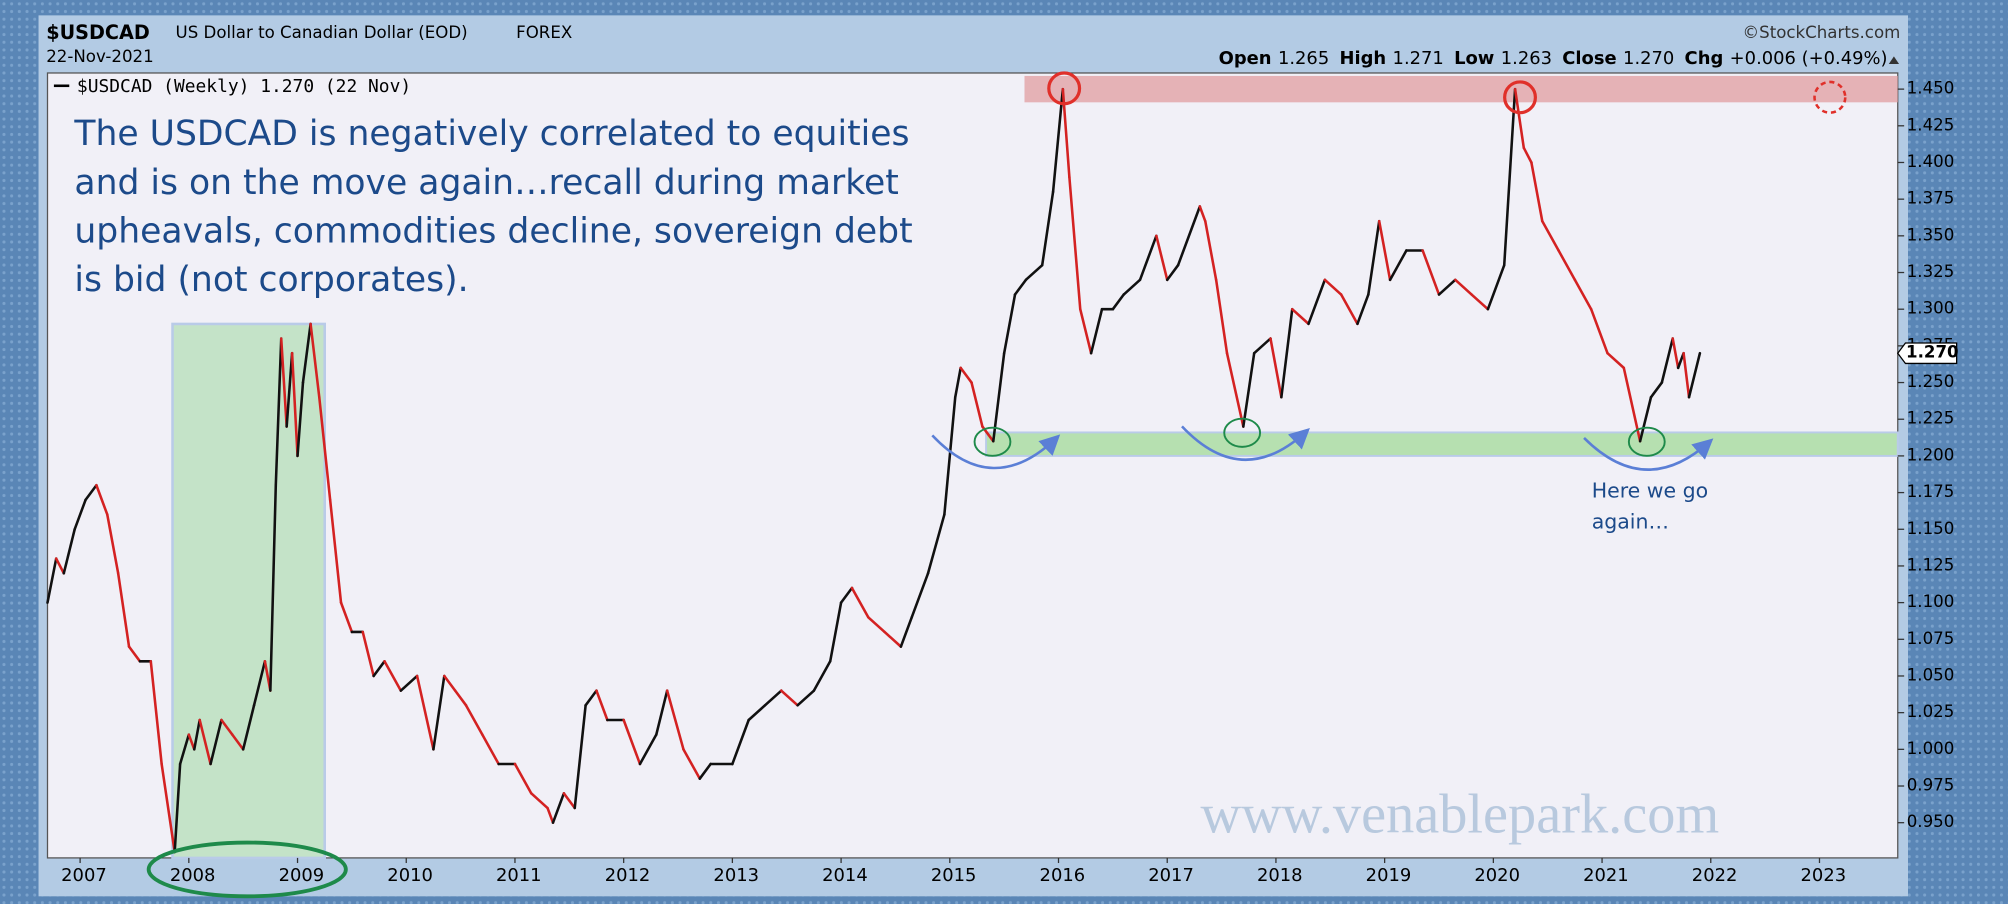  I want to click on last-value-label: 1.270, so click(1932, 352).